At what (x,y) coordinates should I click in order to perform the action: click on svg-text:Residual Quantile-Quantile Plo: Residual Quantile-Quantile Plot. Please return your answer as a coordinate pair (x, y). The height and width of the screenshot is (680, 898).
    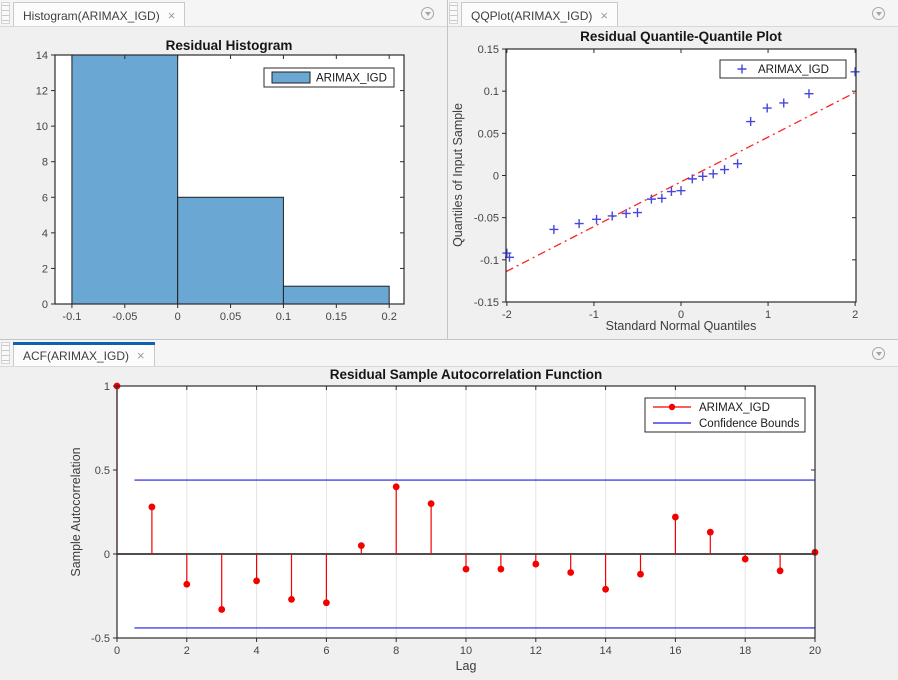
    Looking at the image, I should click on (681, 36).